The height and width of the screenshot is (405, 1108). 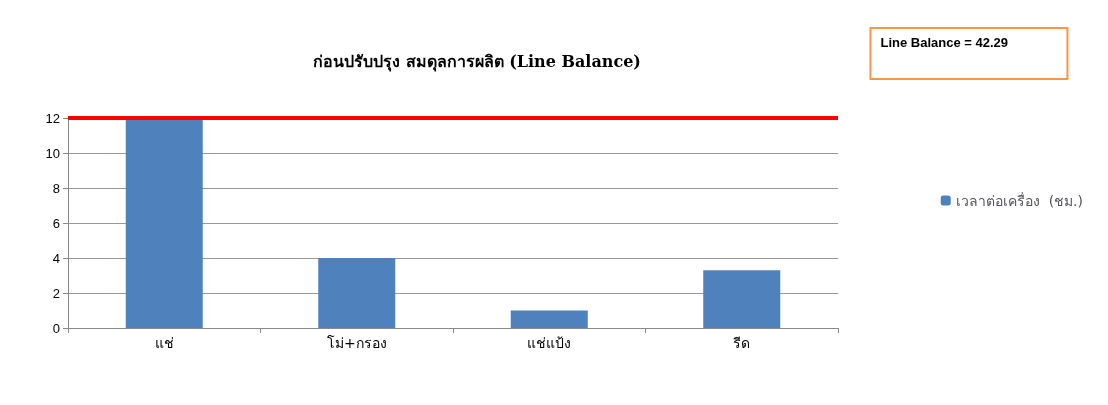 What do you see at coordinates (356, 343) in the screenshot?
I see `x-tick-label: โม่+กรอง` at bounding box center [356, 343].